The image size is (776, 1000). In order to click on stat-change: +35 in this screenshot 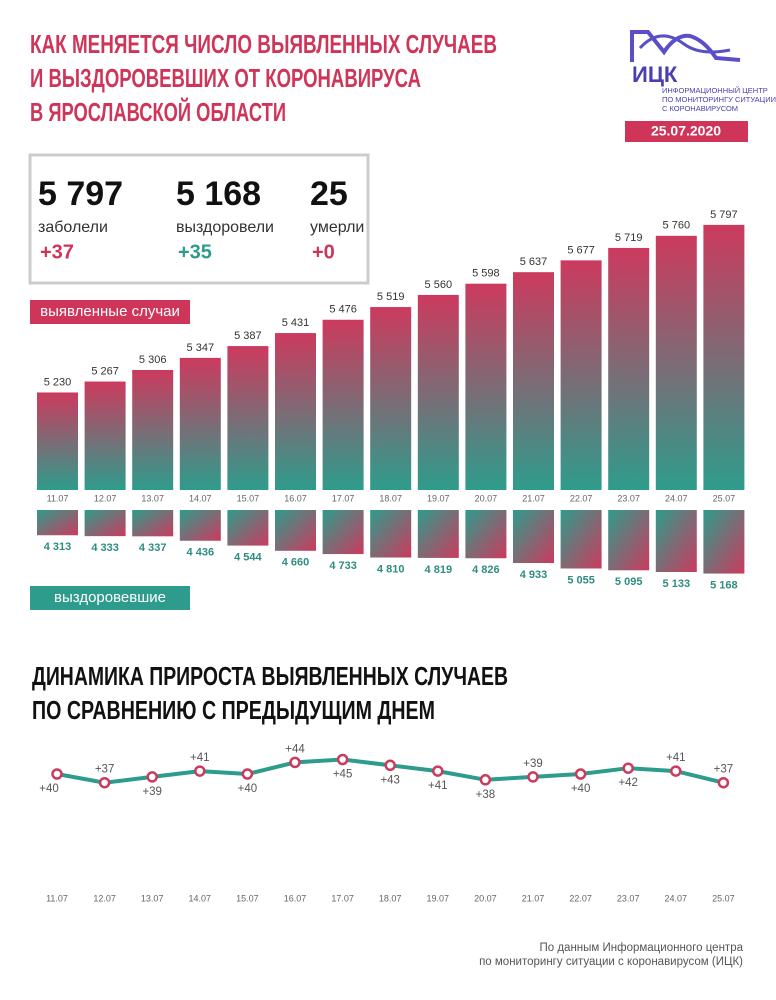, I will do `click(195, 252)`.